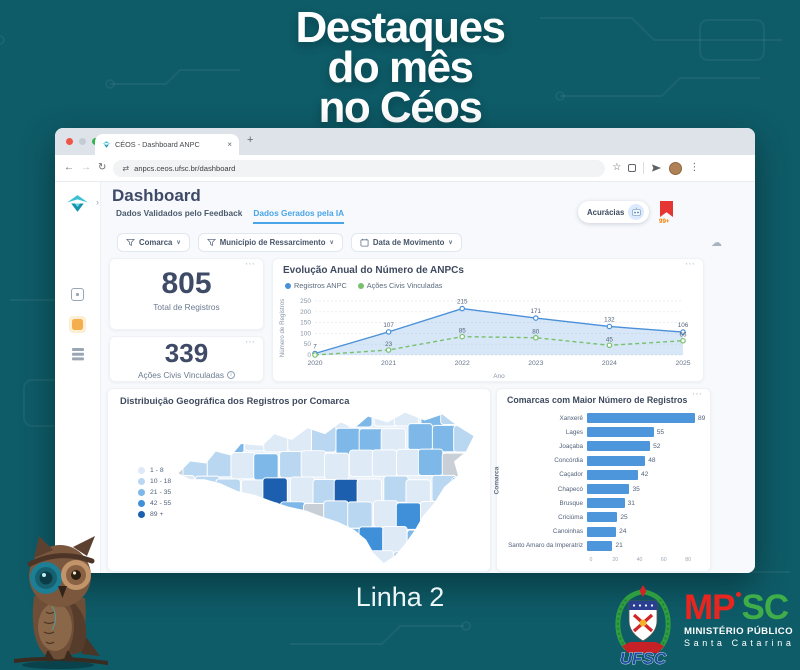 Image resolution: width=800 pixels, height=670 pixels. What do you see at coordinates (666, 209) in the screenshot?
I see `notifications-bookmark-icon` at bounding box center [666, 209].